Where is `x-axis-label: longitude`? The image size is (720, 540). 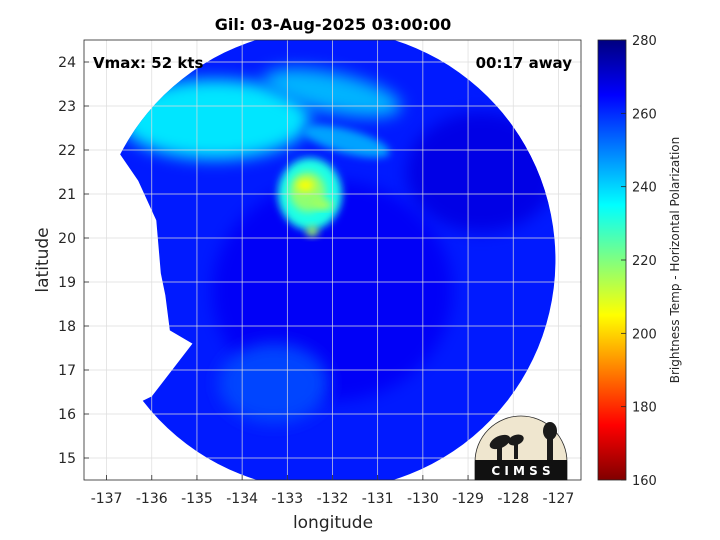
x-axis-label: longitude is located at coordinates (333, 523).